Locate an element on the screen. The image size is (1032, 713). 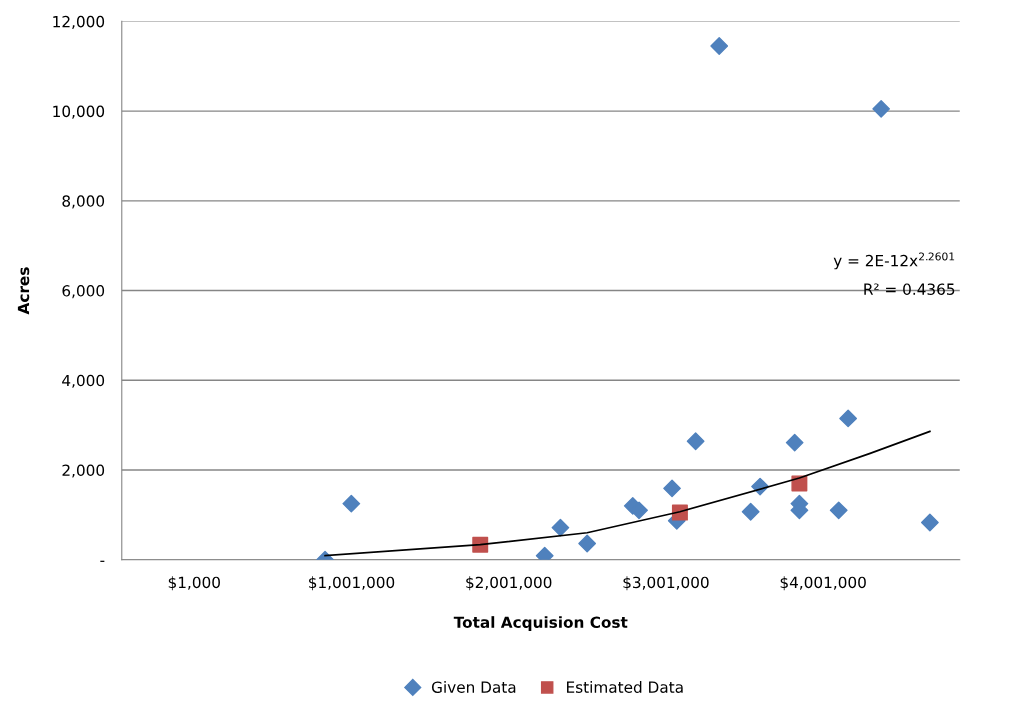
x-axis-title: Total Acquision Cost is located at coordinates (540, 623).